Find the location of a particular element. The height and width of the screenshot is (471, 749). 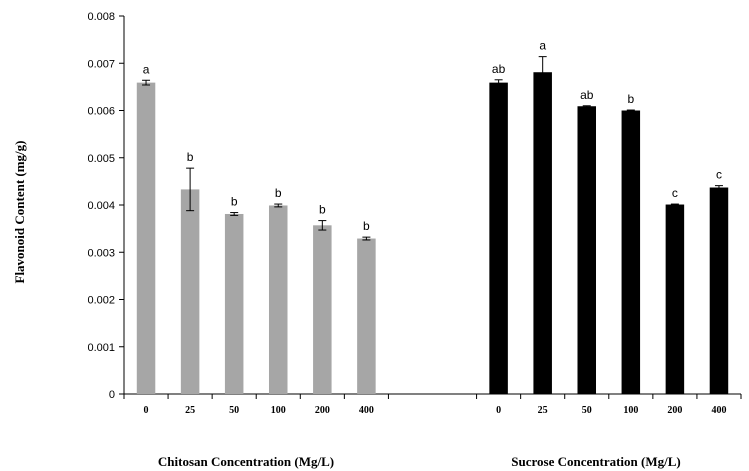

y-tick-label: 0.008 is located at coordinates (101, 17).